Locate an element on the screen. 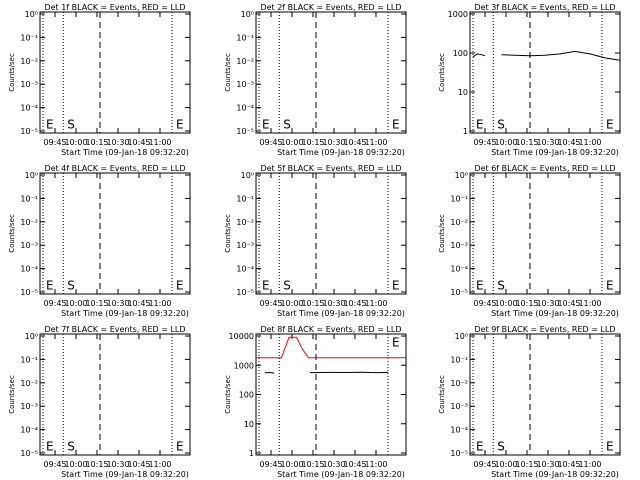 The height and width of the screenshot is (480, 640). y-tick-label: 10000 is located at coordinates (241, 336).